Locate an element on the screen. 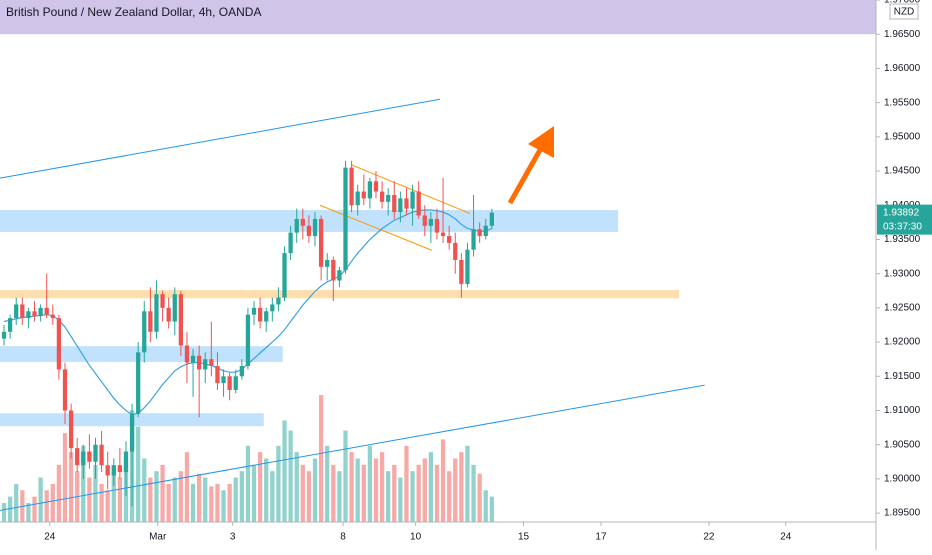 The image size is (932, 555). last-price-label: 1.93892 is located at coordinates (901, 212).